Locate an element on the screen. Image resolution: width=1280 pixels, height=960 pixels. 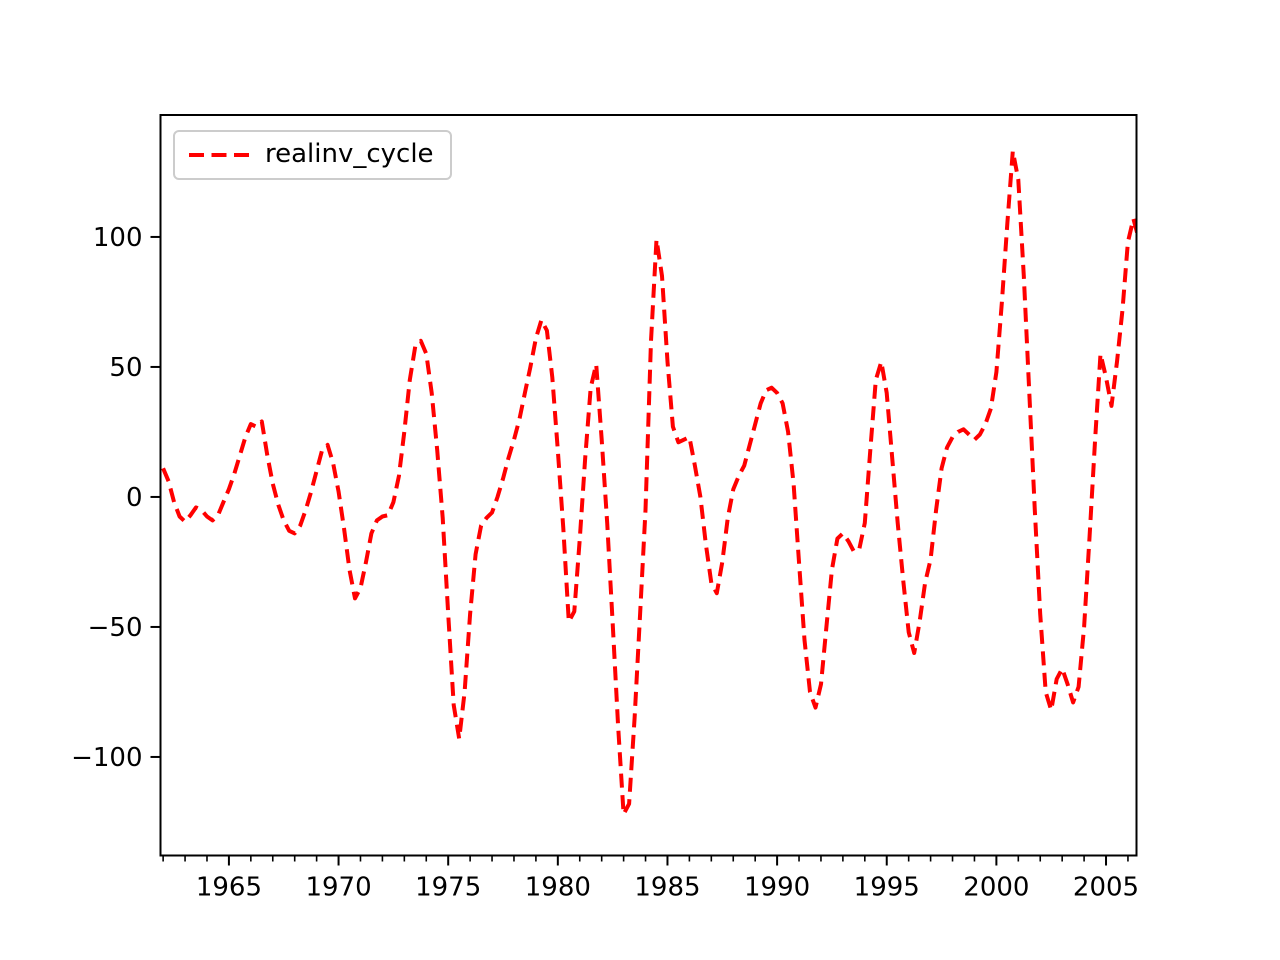
legend-label: realinv_cycle is located at coordinates (349, 153).